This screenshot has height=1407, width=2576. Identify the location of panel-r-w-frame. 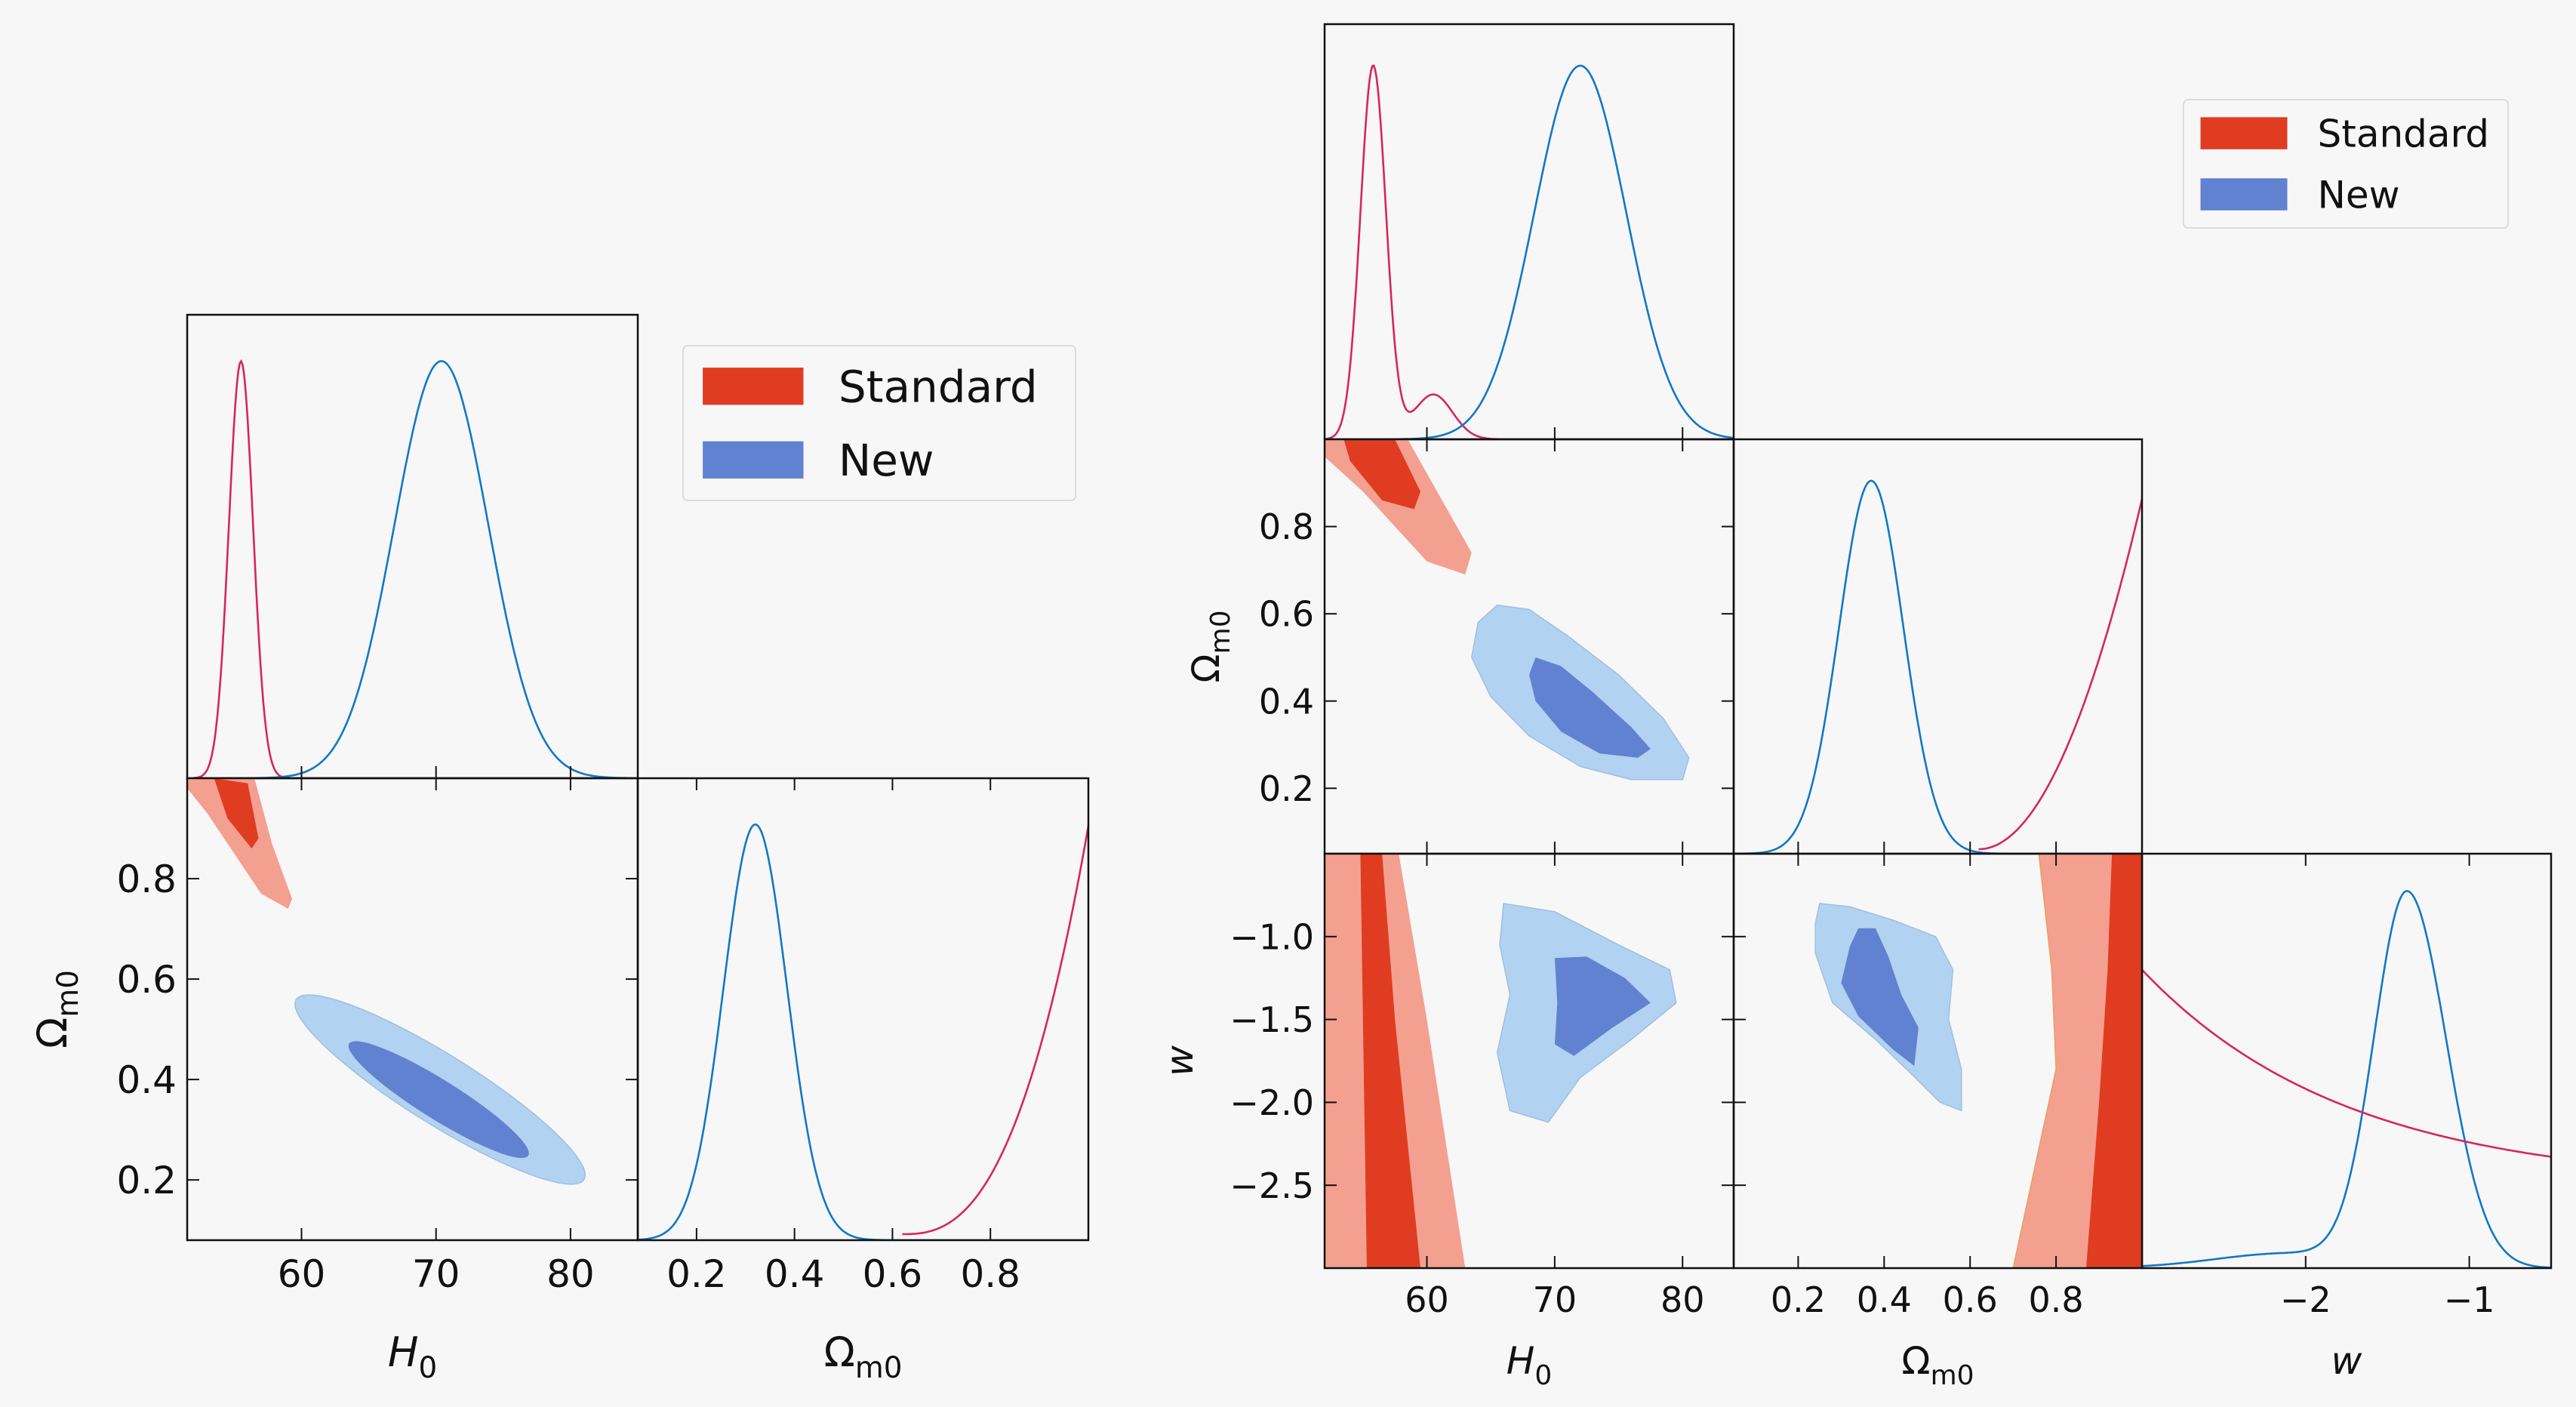
(2347, 1061).